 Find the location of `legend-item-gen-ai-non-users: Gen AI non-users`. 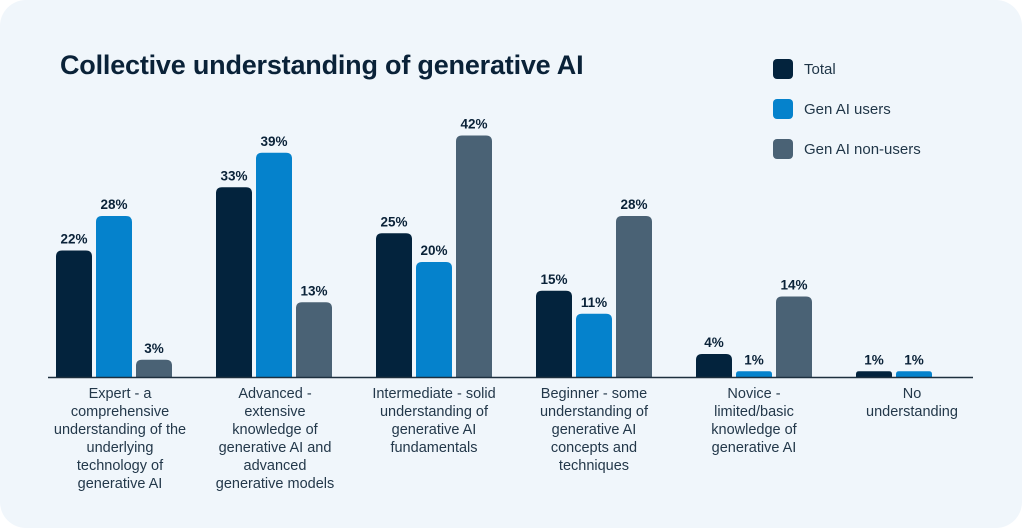

legend-item-gen-ai-non-users: Gen AI non-users is located at coordinates (847, 149).